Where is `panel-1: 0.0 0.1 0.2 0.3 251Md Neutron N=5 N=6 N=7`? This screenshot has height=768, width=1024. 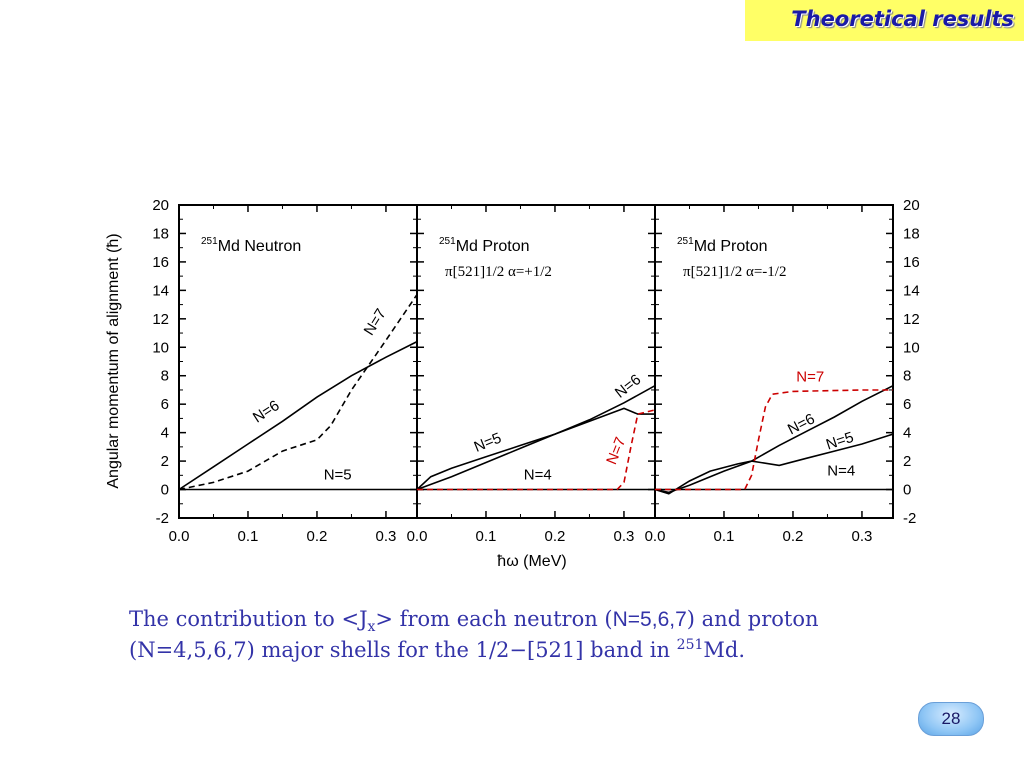
panel-1: 0.0 0.1 0.2 0.3 251Md Neutron N=5 N=6 N=7 is located at coordinates (293, 374).